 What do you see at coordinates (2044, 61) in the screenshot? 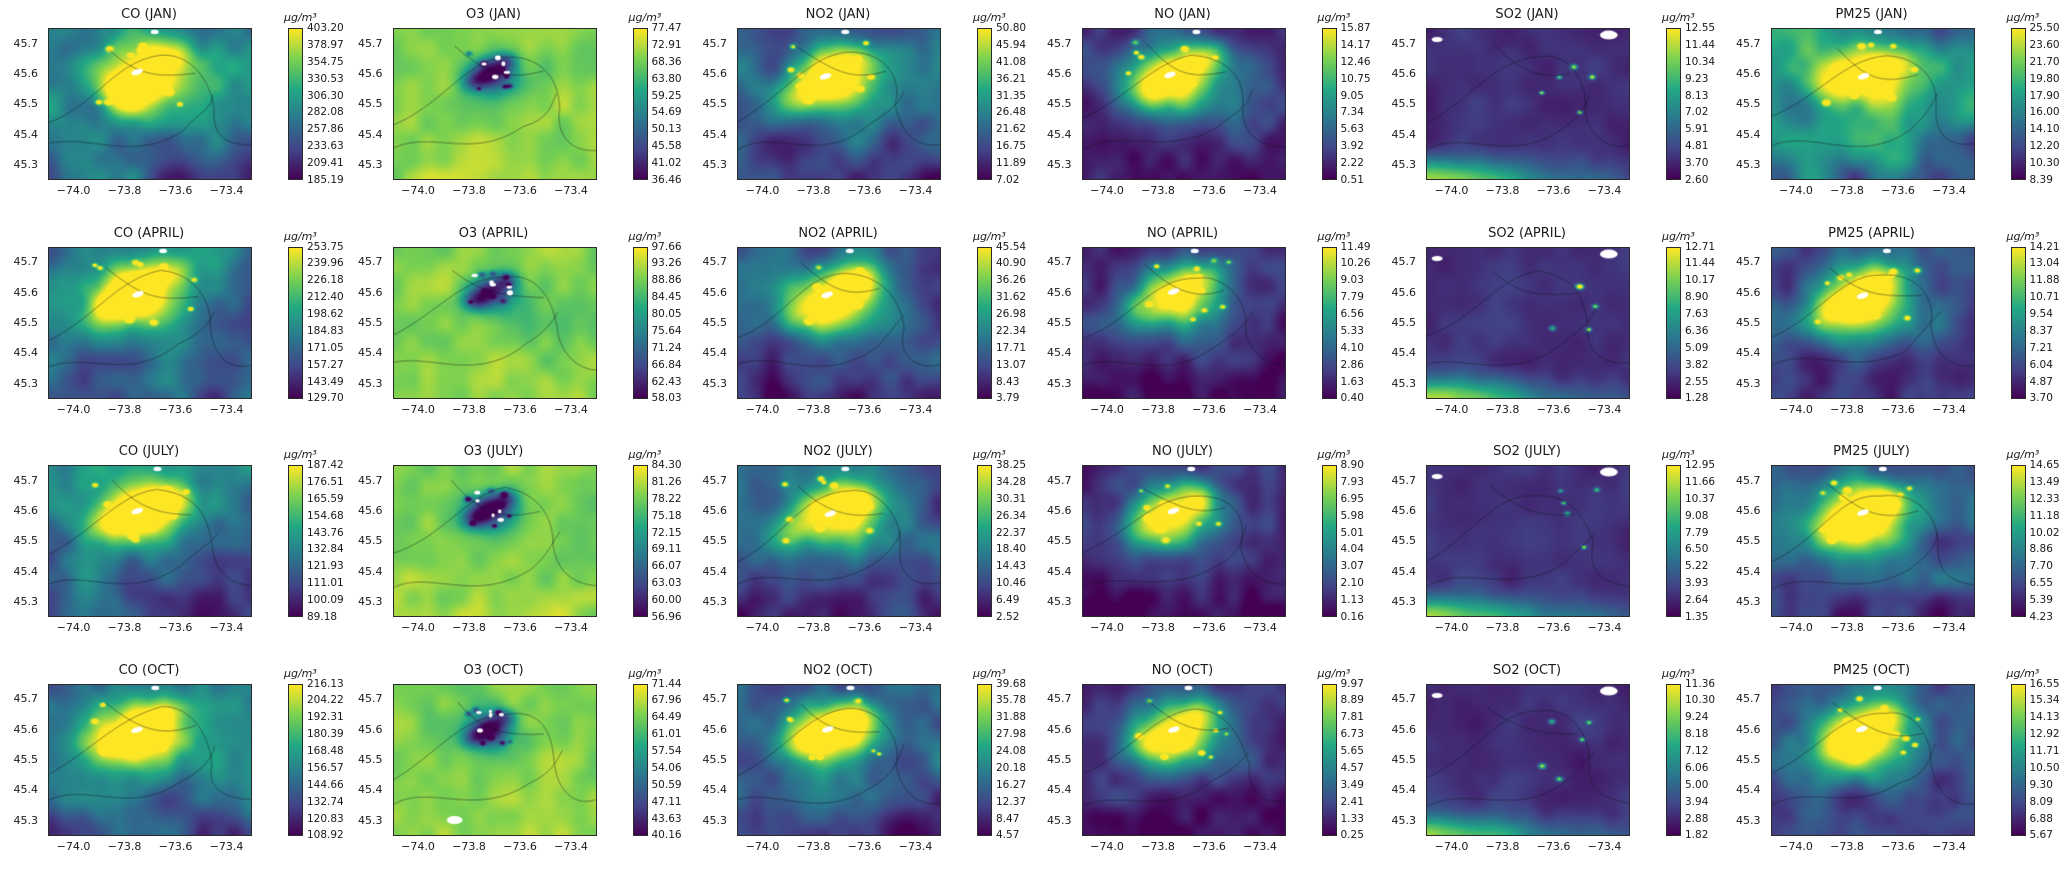
I see `colorbar-tick-label: 21.70` at bounding box center [2044, 61].